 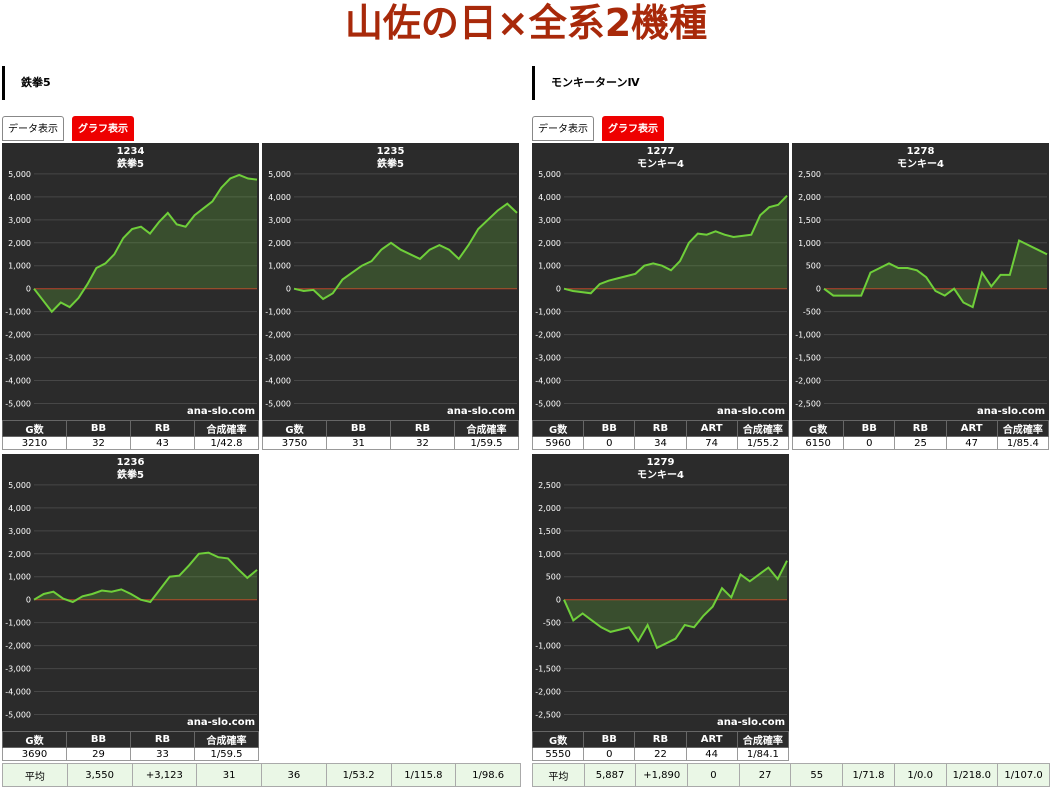 What do you see at coordinates (813, 266) in the screenshot?
I see `y-tick-label: 500` at bounding box center [813, 266].